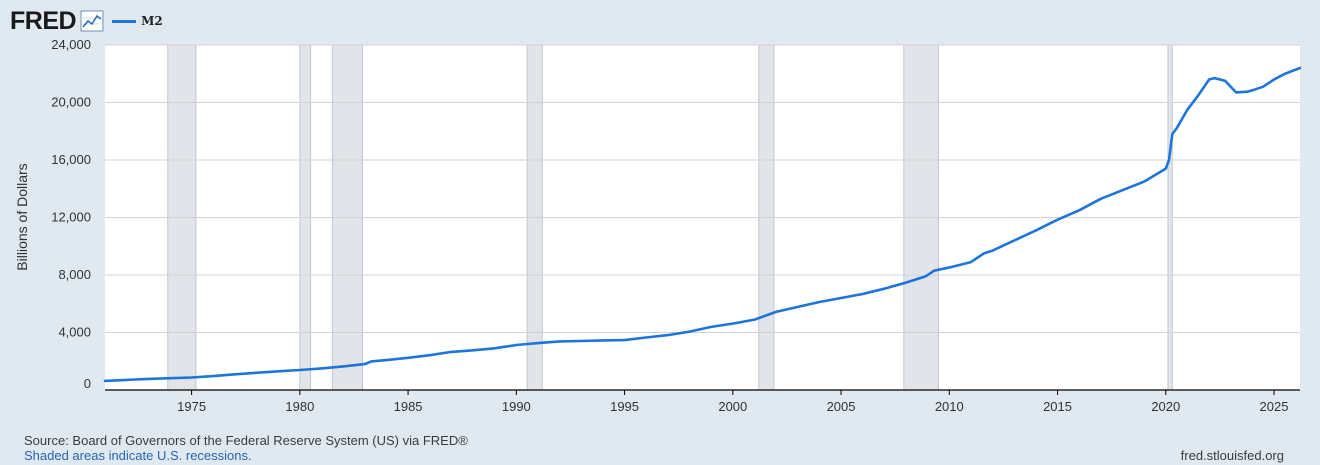 This screenshot has width=1320, height=465. What do you see at coordinates (124, 21) in the screenshot?
I see `legend-swatch` at bounding box center [124, 21].